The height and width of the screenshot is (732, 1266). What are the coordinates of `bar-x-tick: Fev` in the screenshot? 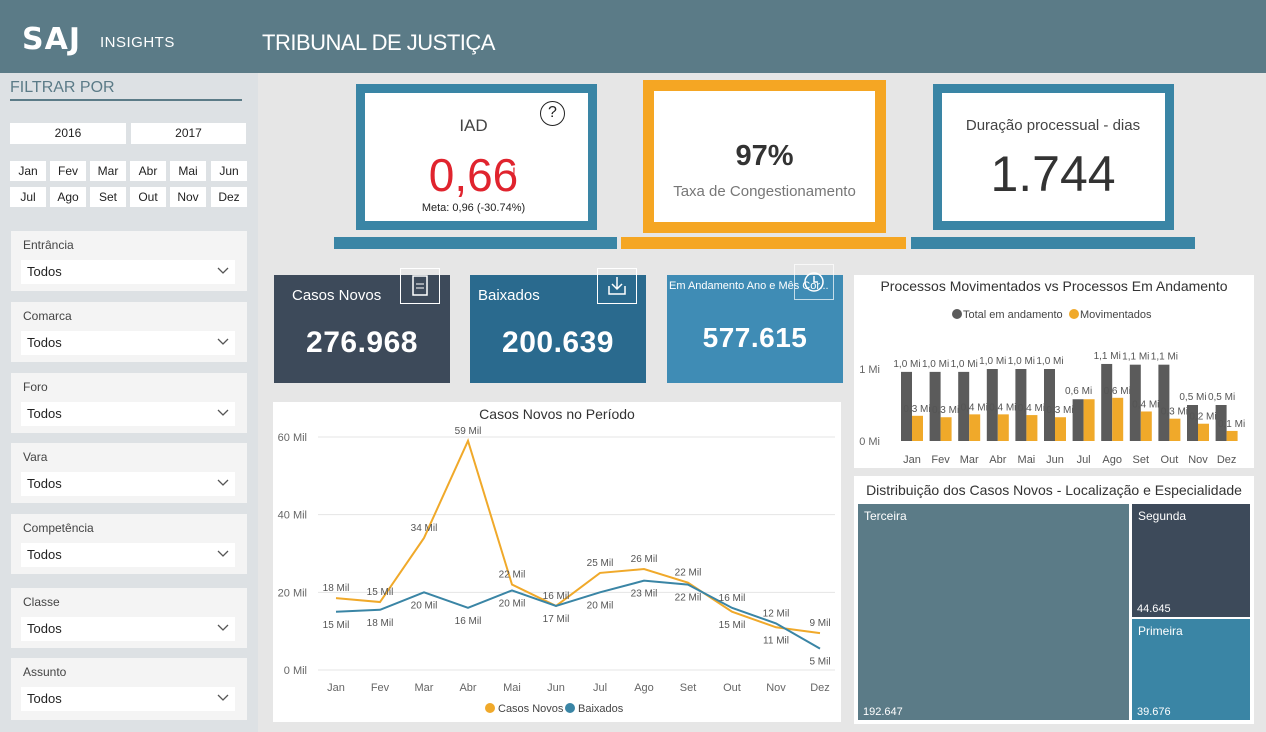 It's located at (940, 460).